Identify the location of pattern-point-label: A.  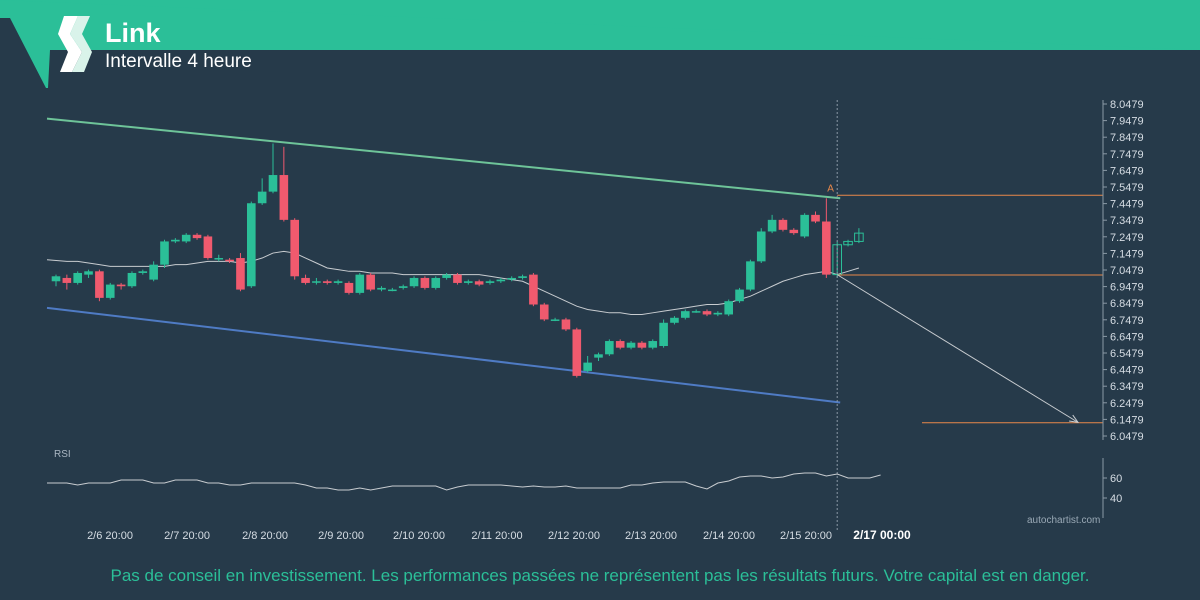
(830, 188).